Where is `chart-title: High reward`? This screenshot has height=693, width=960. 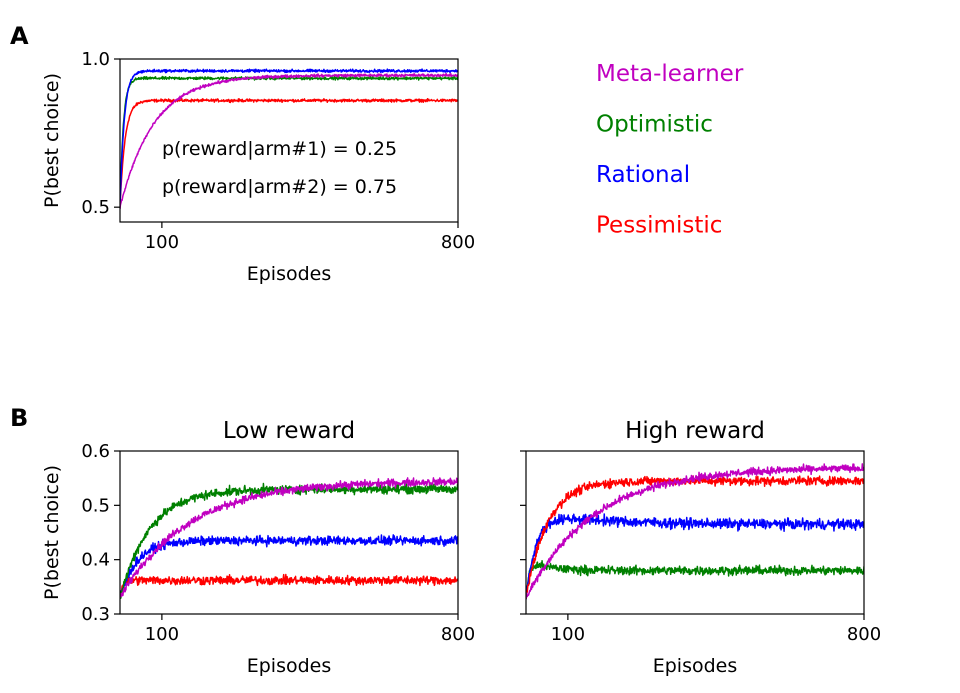 chart-title: High reward is located at coordinates (695, 431).